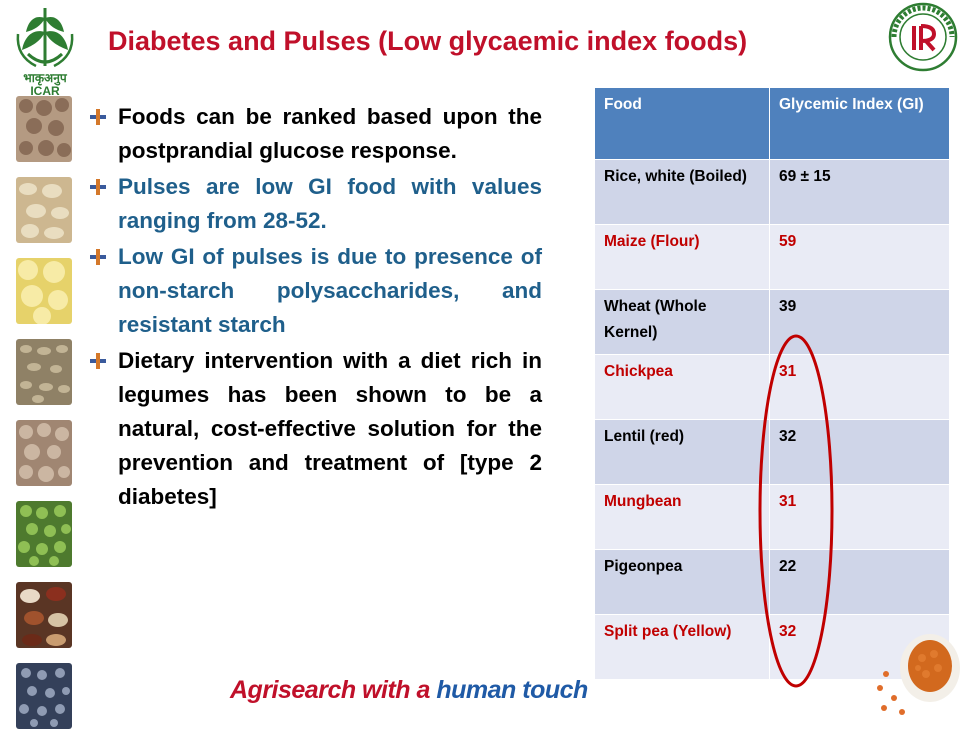 The width and height of the screenshot is (960, 744). Describe the element at coordinates (859, 123) in the screenshot. I see `column-header-gi: Glycemic Index (GI)` at that location.